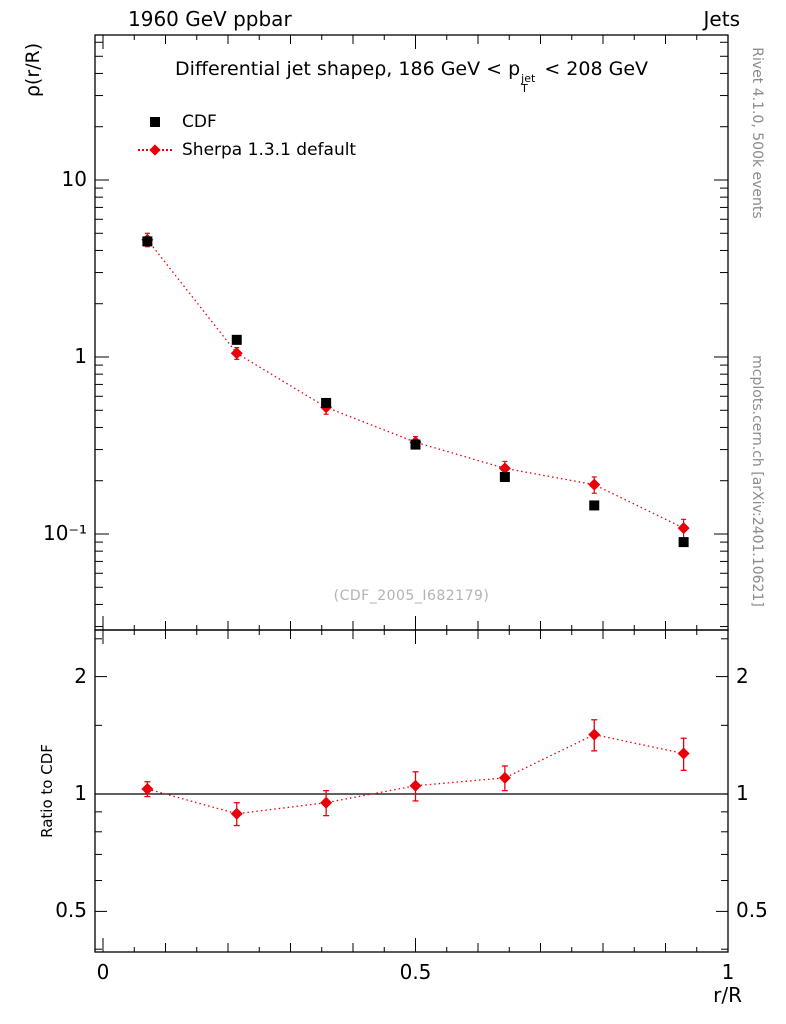  Describe the element at coordinates (757, 481) in the screenshot. I see `mcplots-reference-note: mcplots.cern.ch [arXiv:2401.10621]` at that location.